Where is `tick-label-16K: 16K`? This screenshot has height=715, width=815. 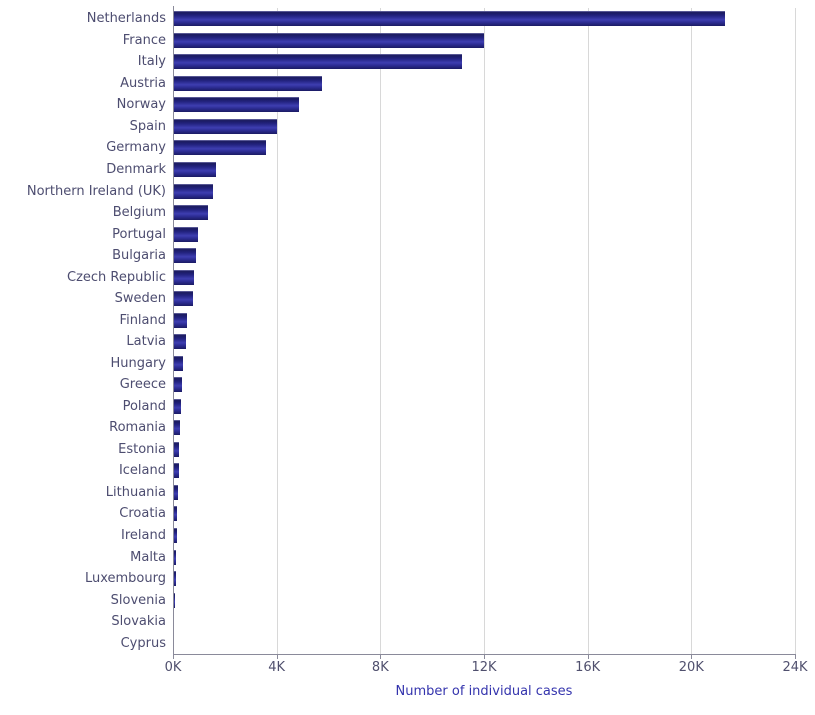 tick-label-16K: 16K is located at coordinates (588, 667).